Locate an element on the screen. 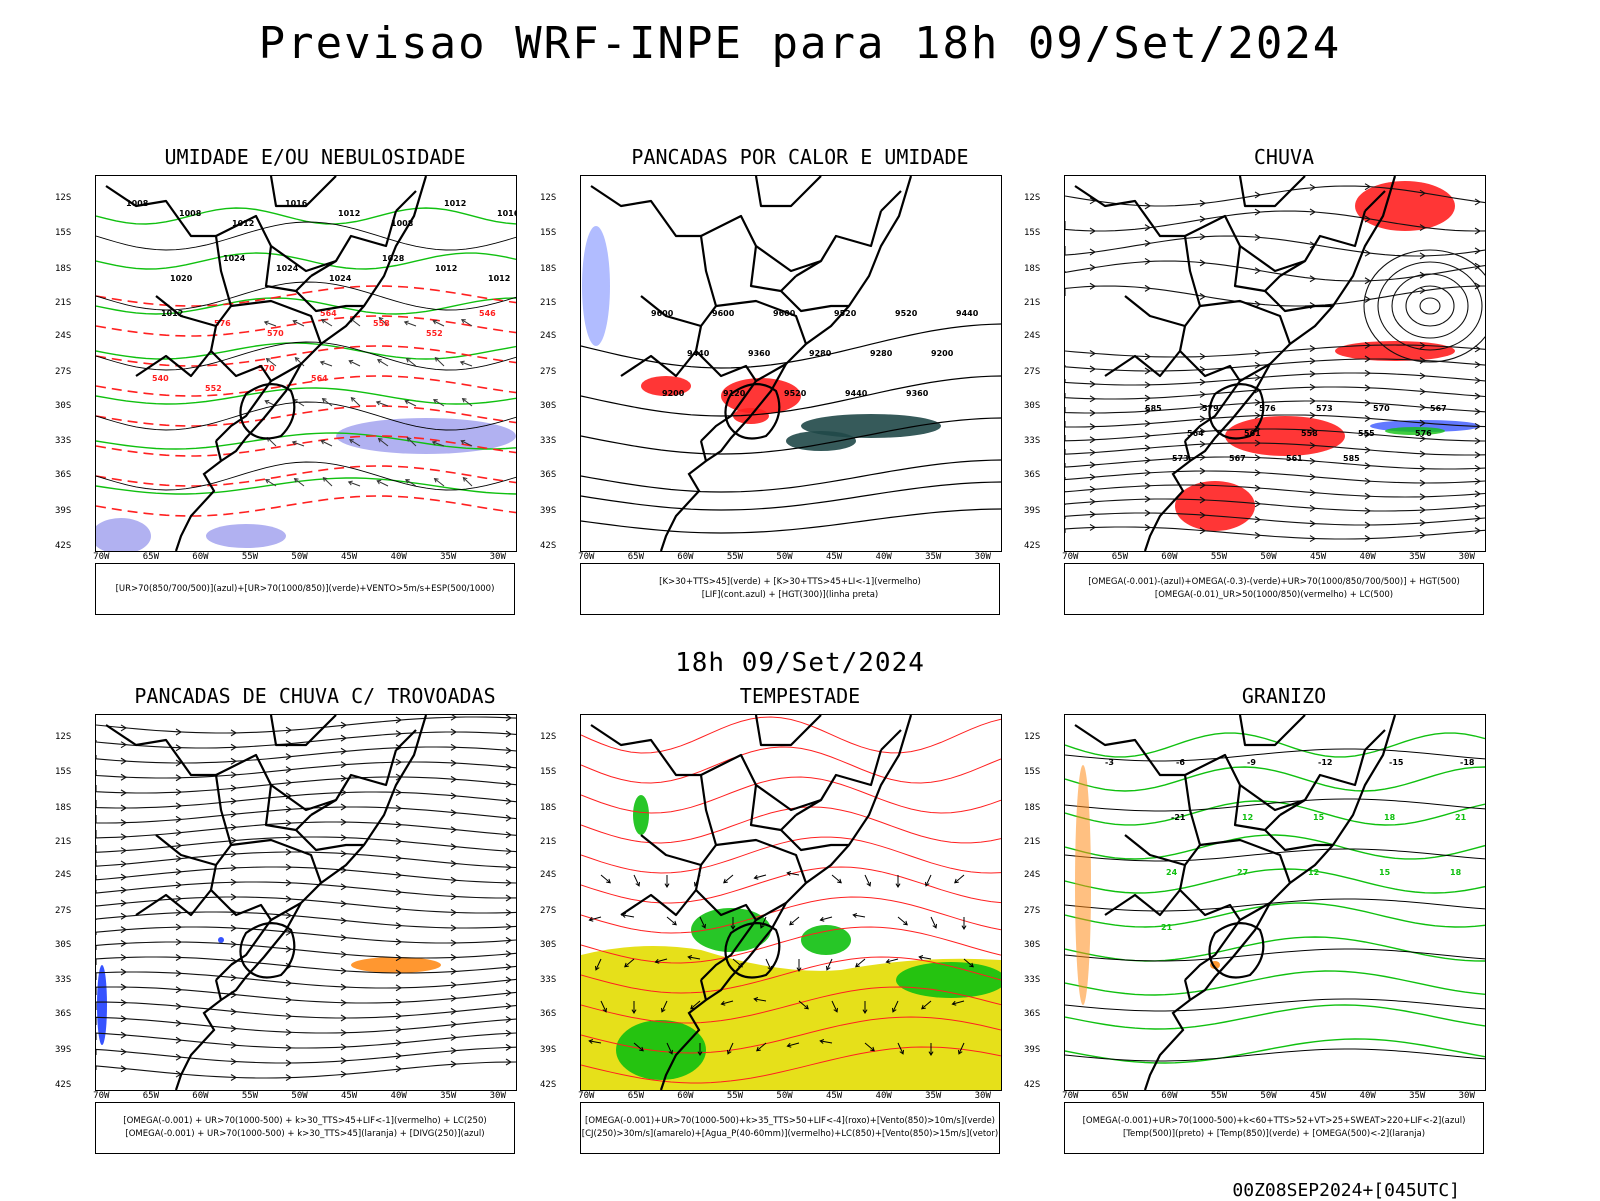 The width and height of the screenshot is (1600, 1201). contour-label: 9520 is located at coordinates (845, 313).